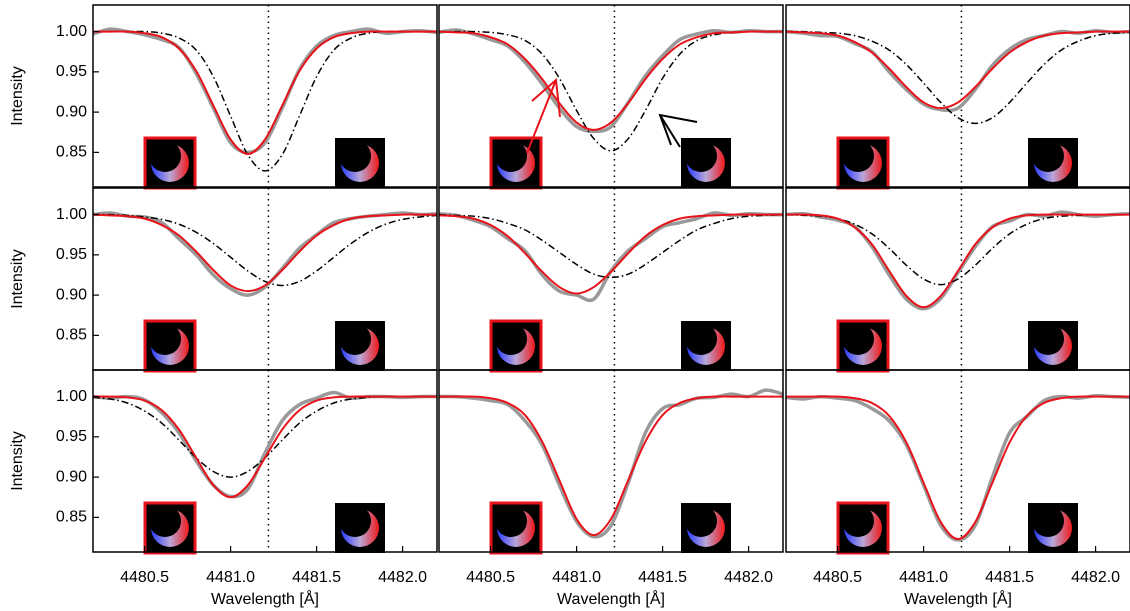 This screenshot has width=1130, height=611. I want to click on black-arrow, so click(678, 130).